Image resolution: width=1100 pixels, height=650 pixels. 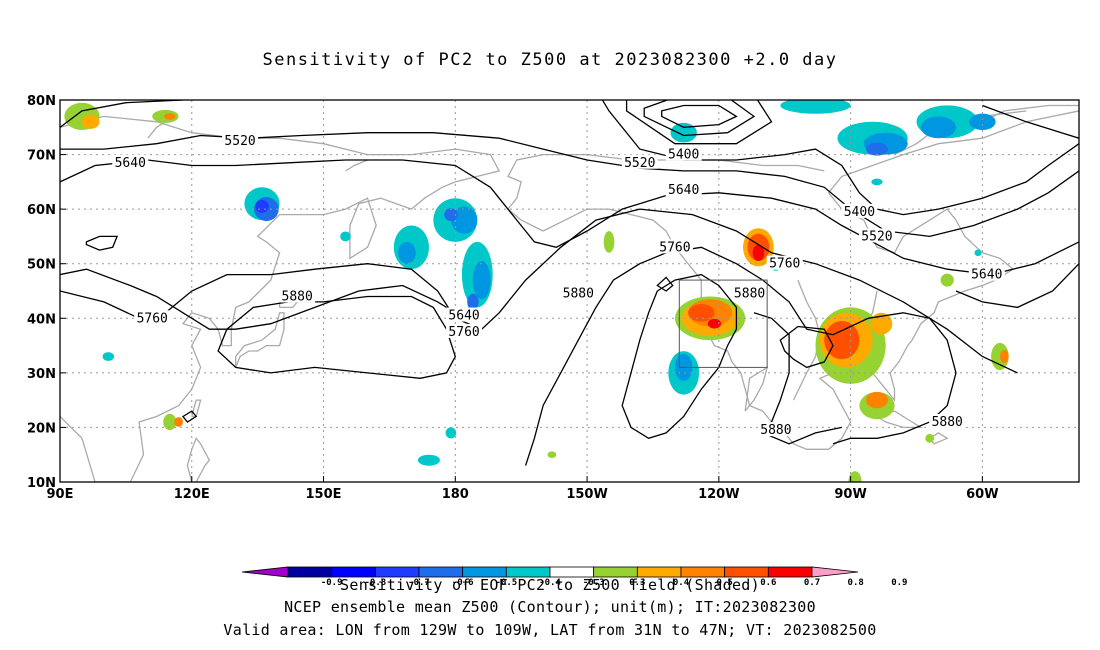 What do you see at coordinates (718, 494) in the screenshot?
I see `lon-label: 120W` at bounding box center [718, 494].